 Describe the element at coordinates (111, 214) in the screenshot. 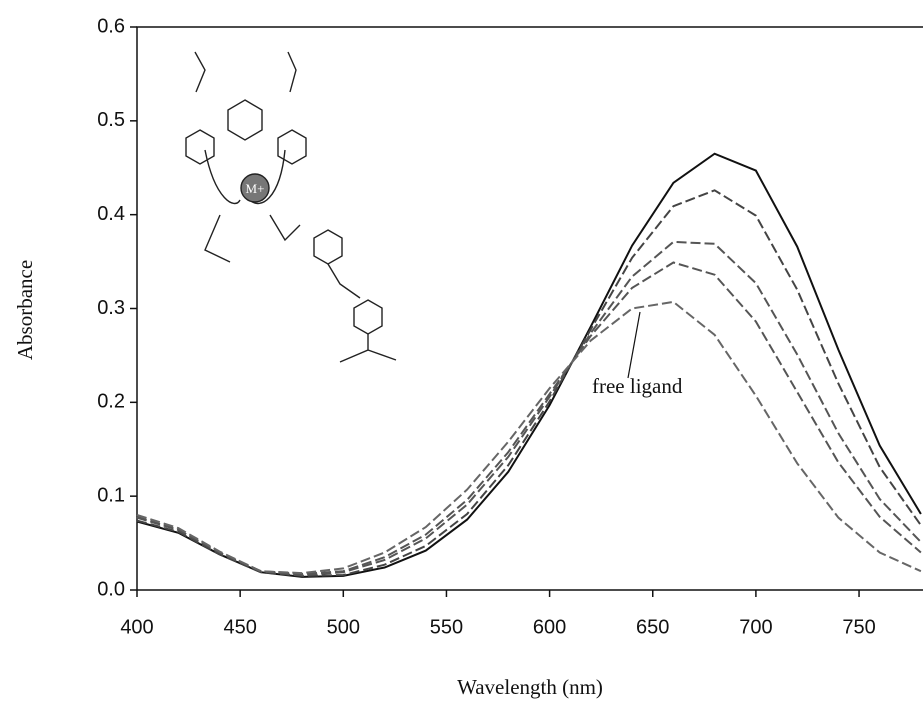

I see `y-tick-label: 0.4` at that location.